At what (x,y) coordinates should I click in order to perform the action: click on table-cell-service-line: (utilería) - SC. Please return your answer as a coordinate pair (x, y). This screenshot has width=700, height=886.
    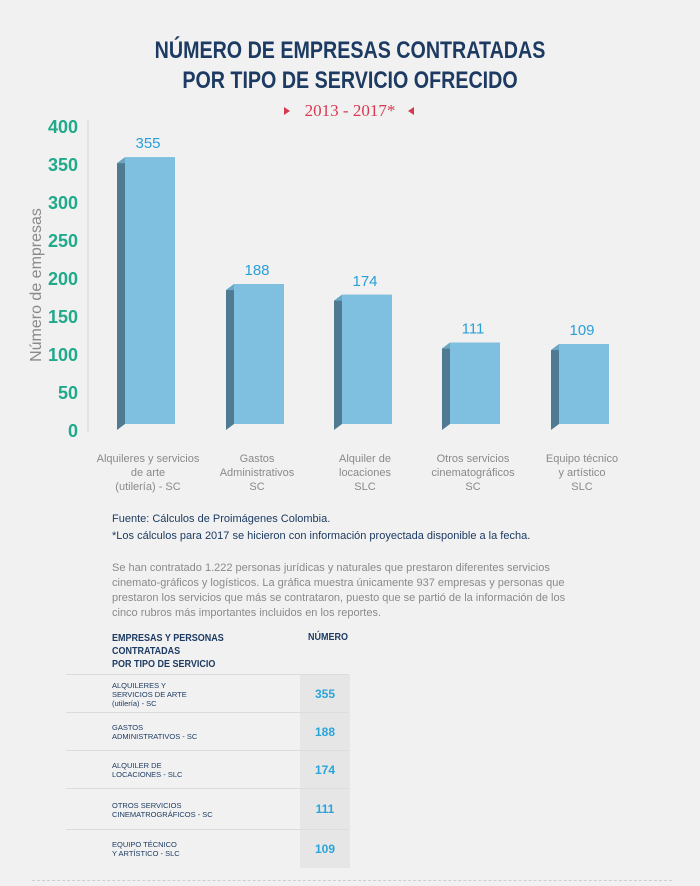
    Looking at the image, I should click on (134, 703).